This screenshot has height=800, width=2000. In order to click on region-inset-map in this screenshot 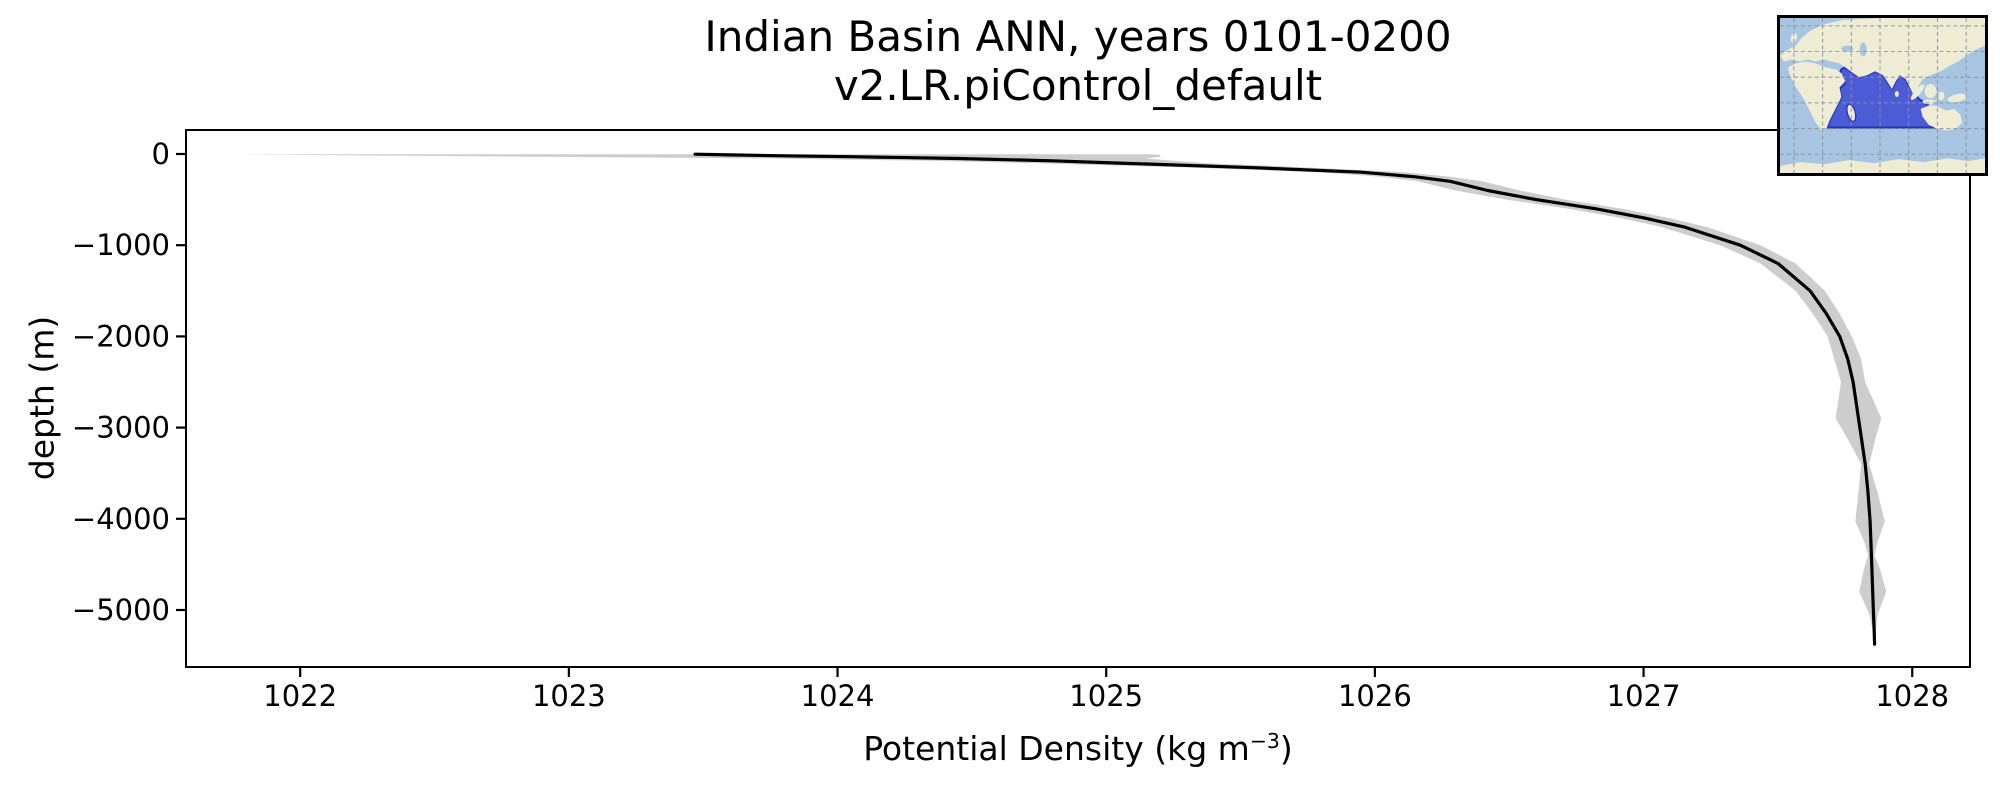, I will do `click(1882, 95)`.